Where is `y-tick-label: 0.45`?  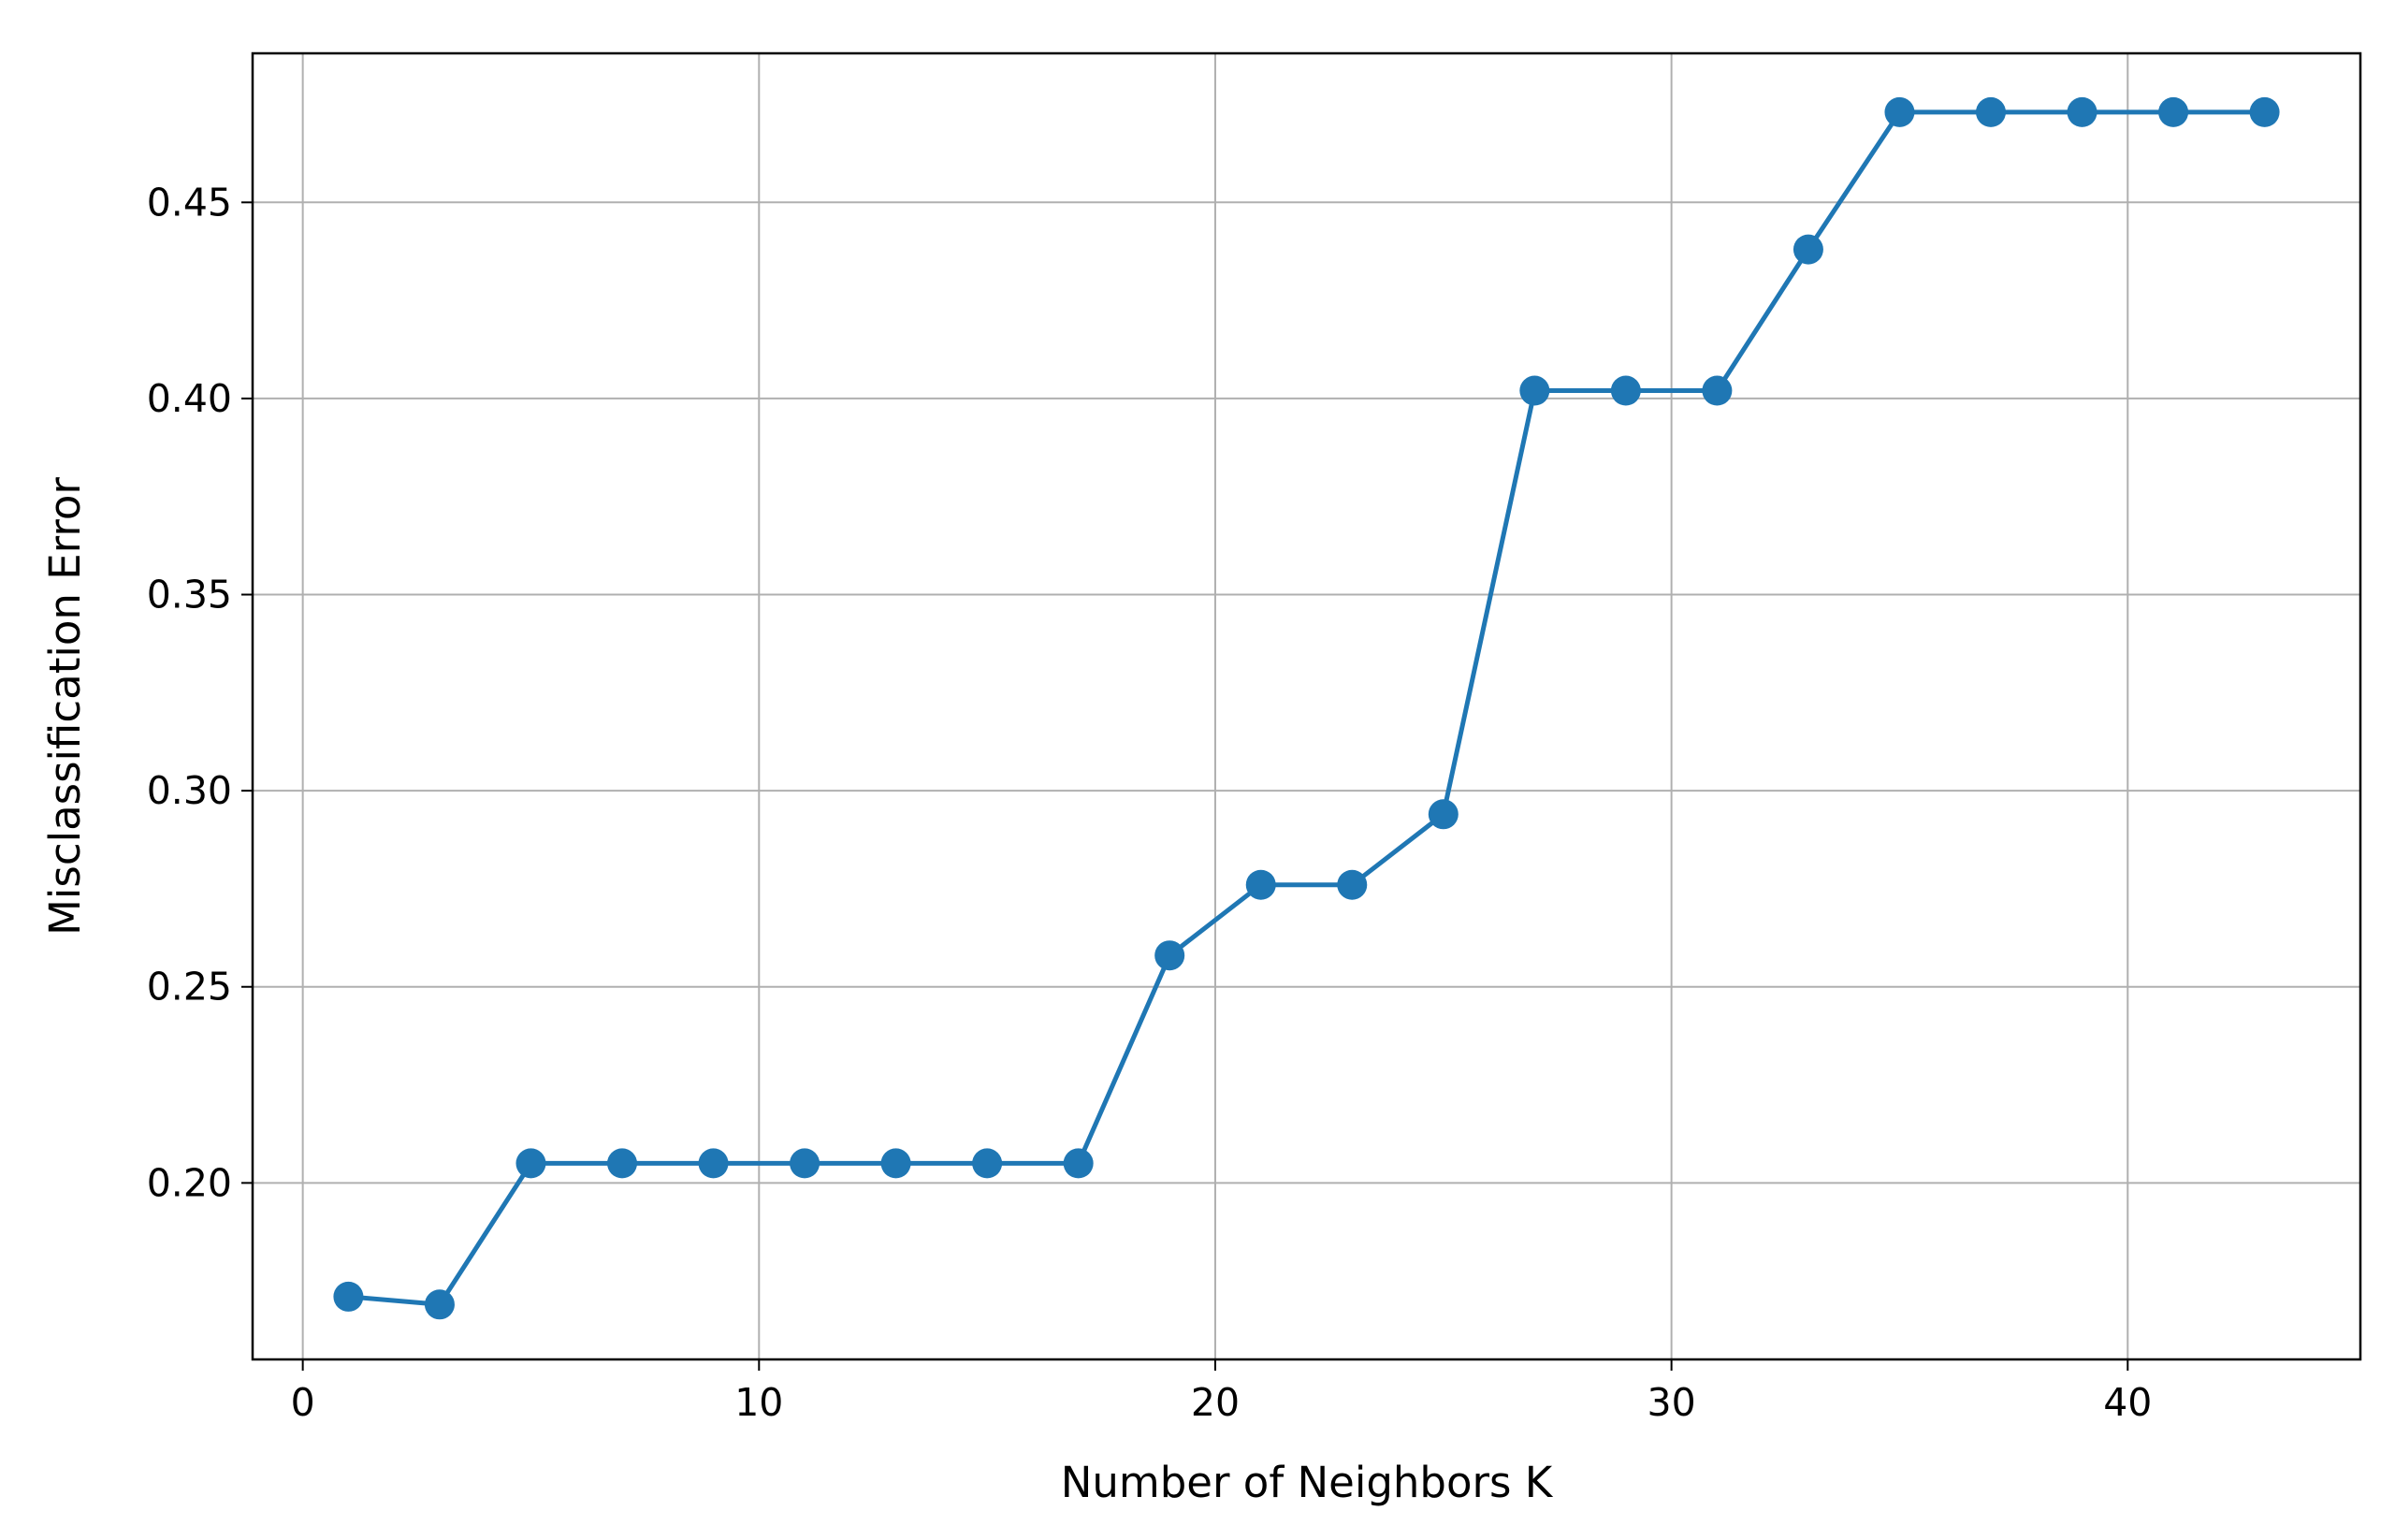 y-tick-label: 0.45 is located at coordinates (189, 203).